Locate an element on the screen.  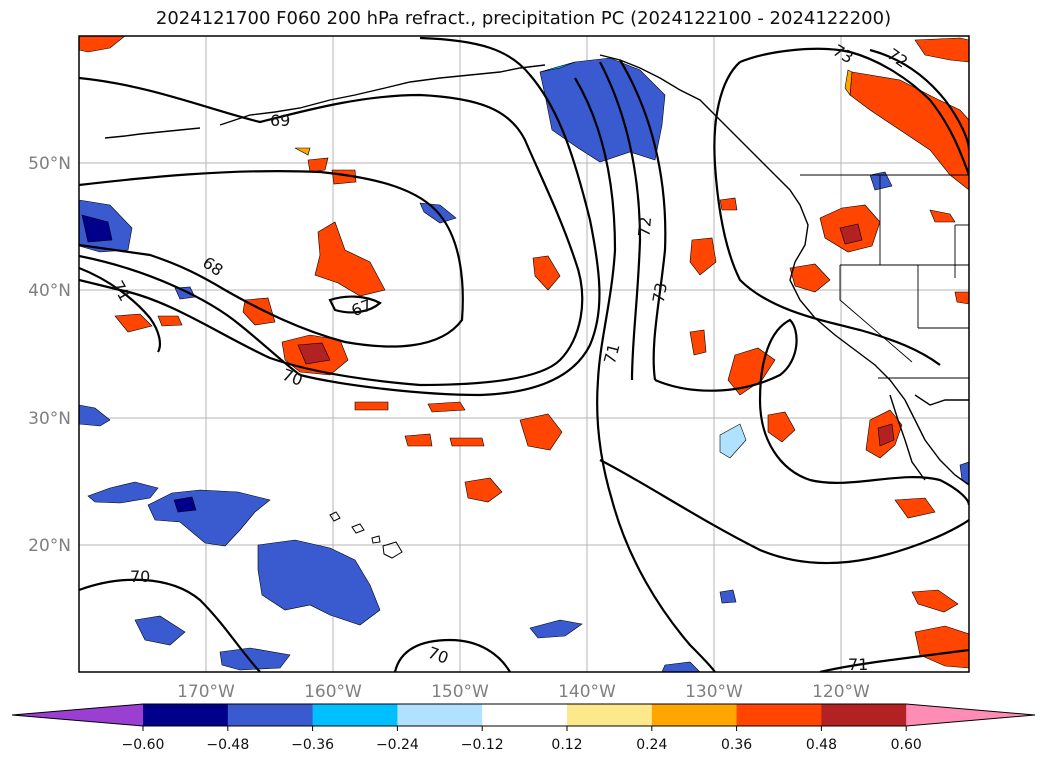
neg-patch-subtrop-b-core is located at coordinates (185, 504).